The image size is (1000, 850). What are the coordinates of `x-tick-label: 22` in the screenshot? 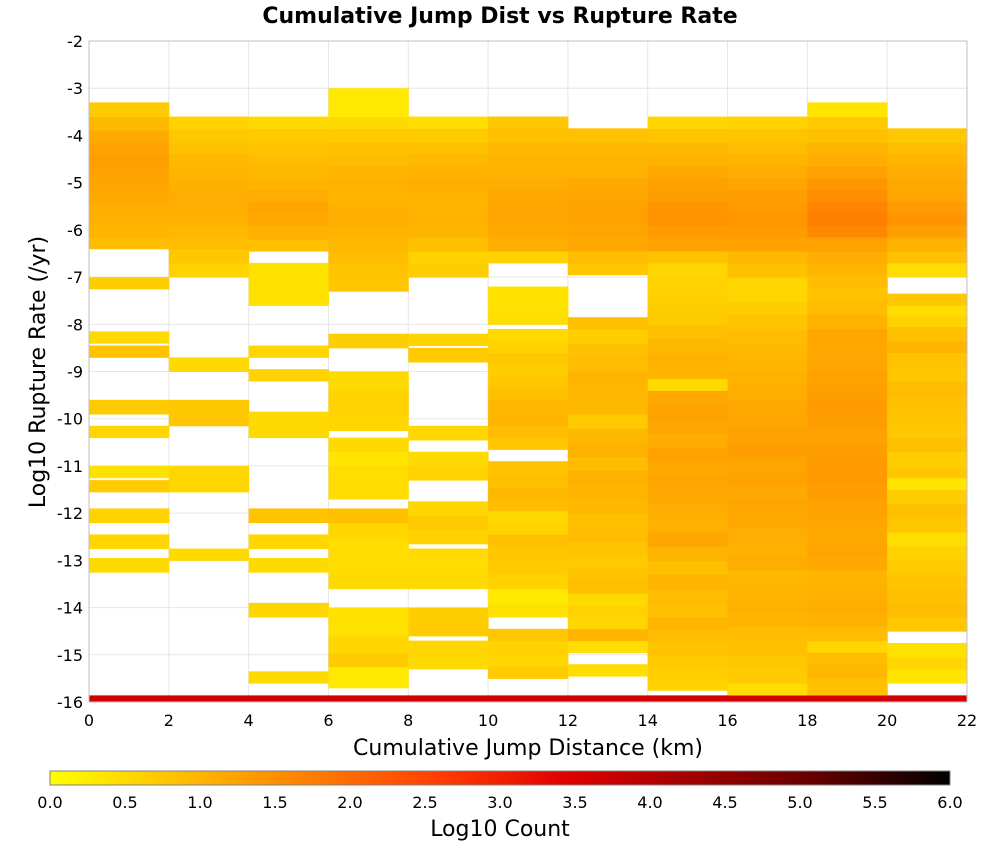 It's located at (967, 720).